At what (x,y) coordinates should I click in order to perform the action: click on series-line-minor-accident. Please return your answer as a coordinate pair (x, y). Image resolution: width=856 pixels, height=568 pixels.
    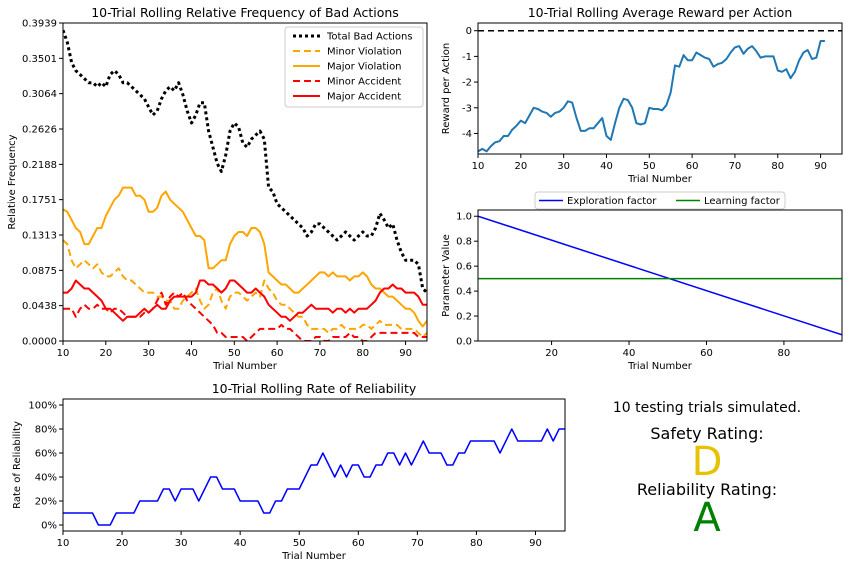
    Looking at the image, I should click on (245, 316).